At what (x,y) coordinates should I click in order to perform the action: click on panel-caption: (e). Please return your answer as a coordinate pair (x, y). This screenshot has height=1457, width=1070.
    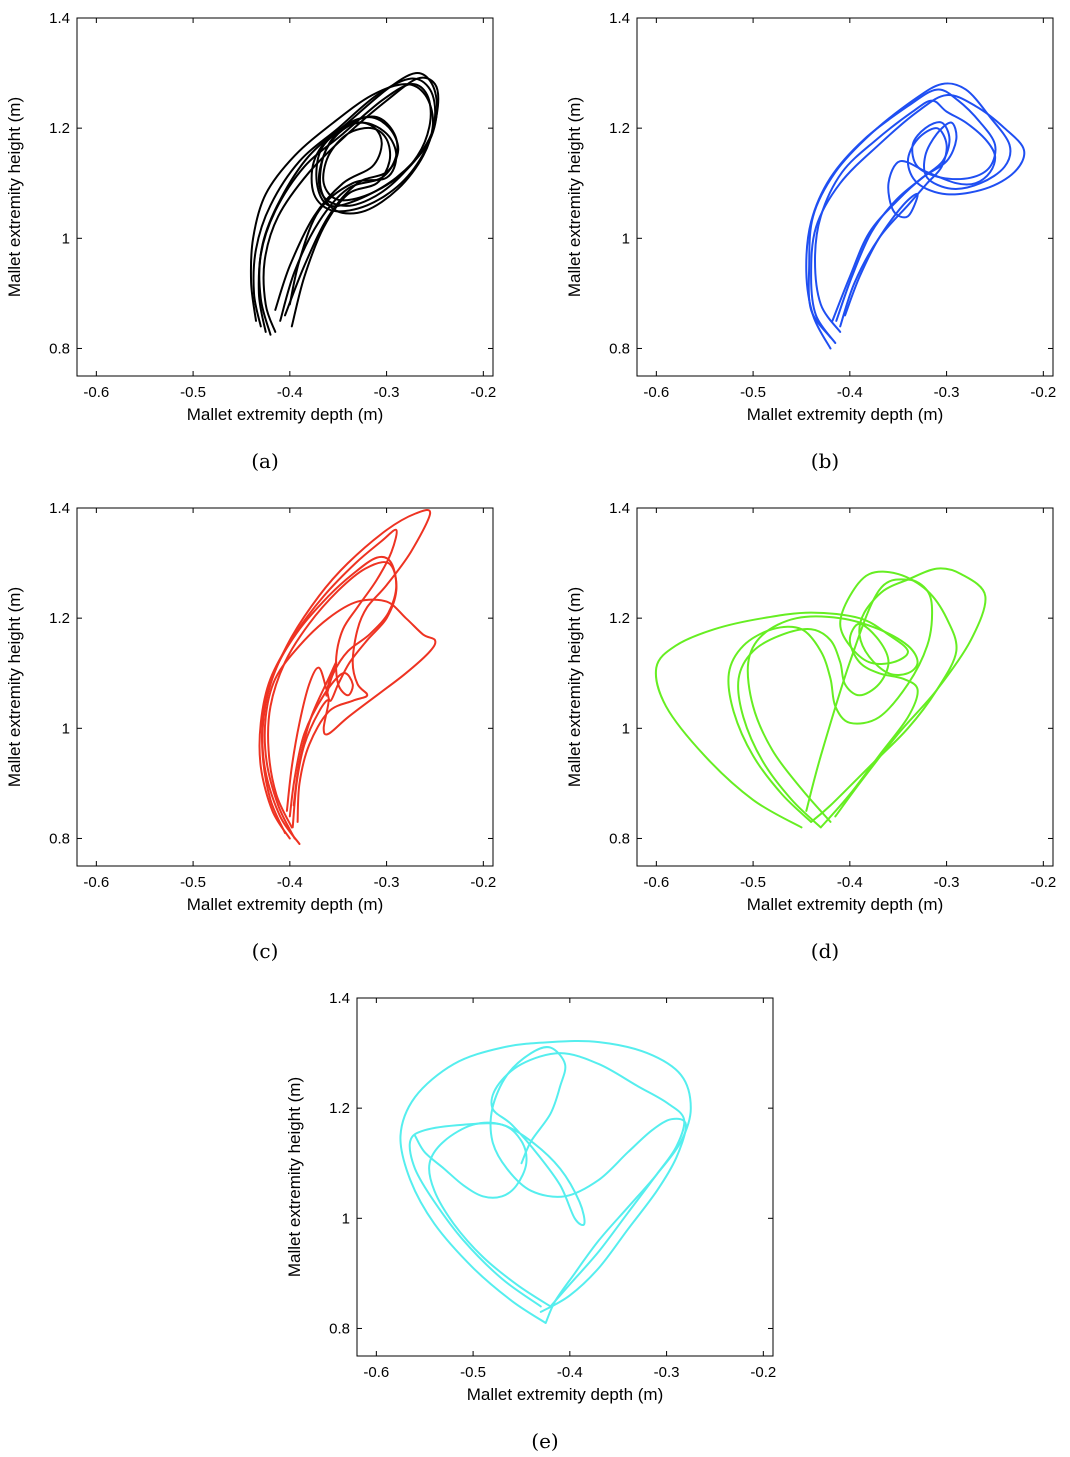
    Looking at the image, I should click on (544, 1441).